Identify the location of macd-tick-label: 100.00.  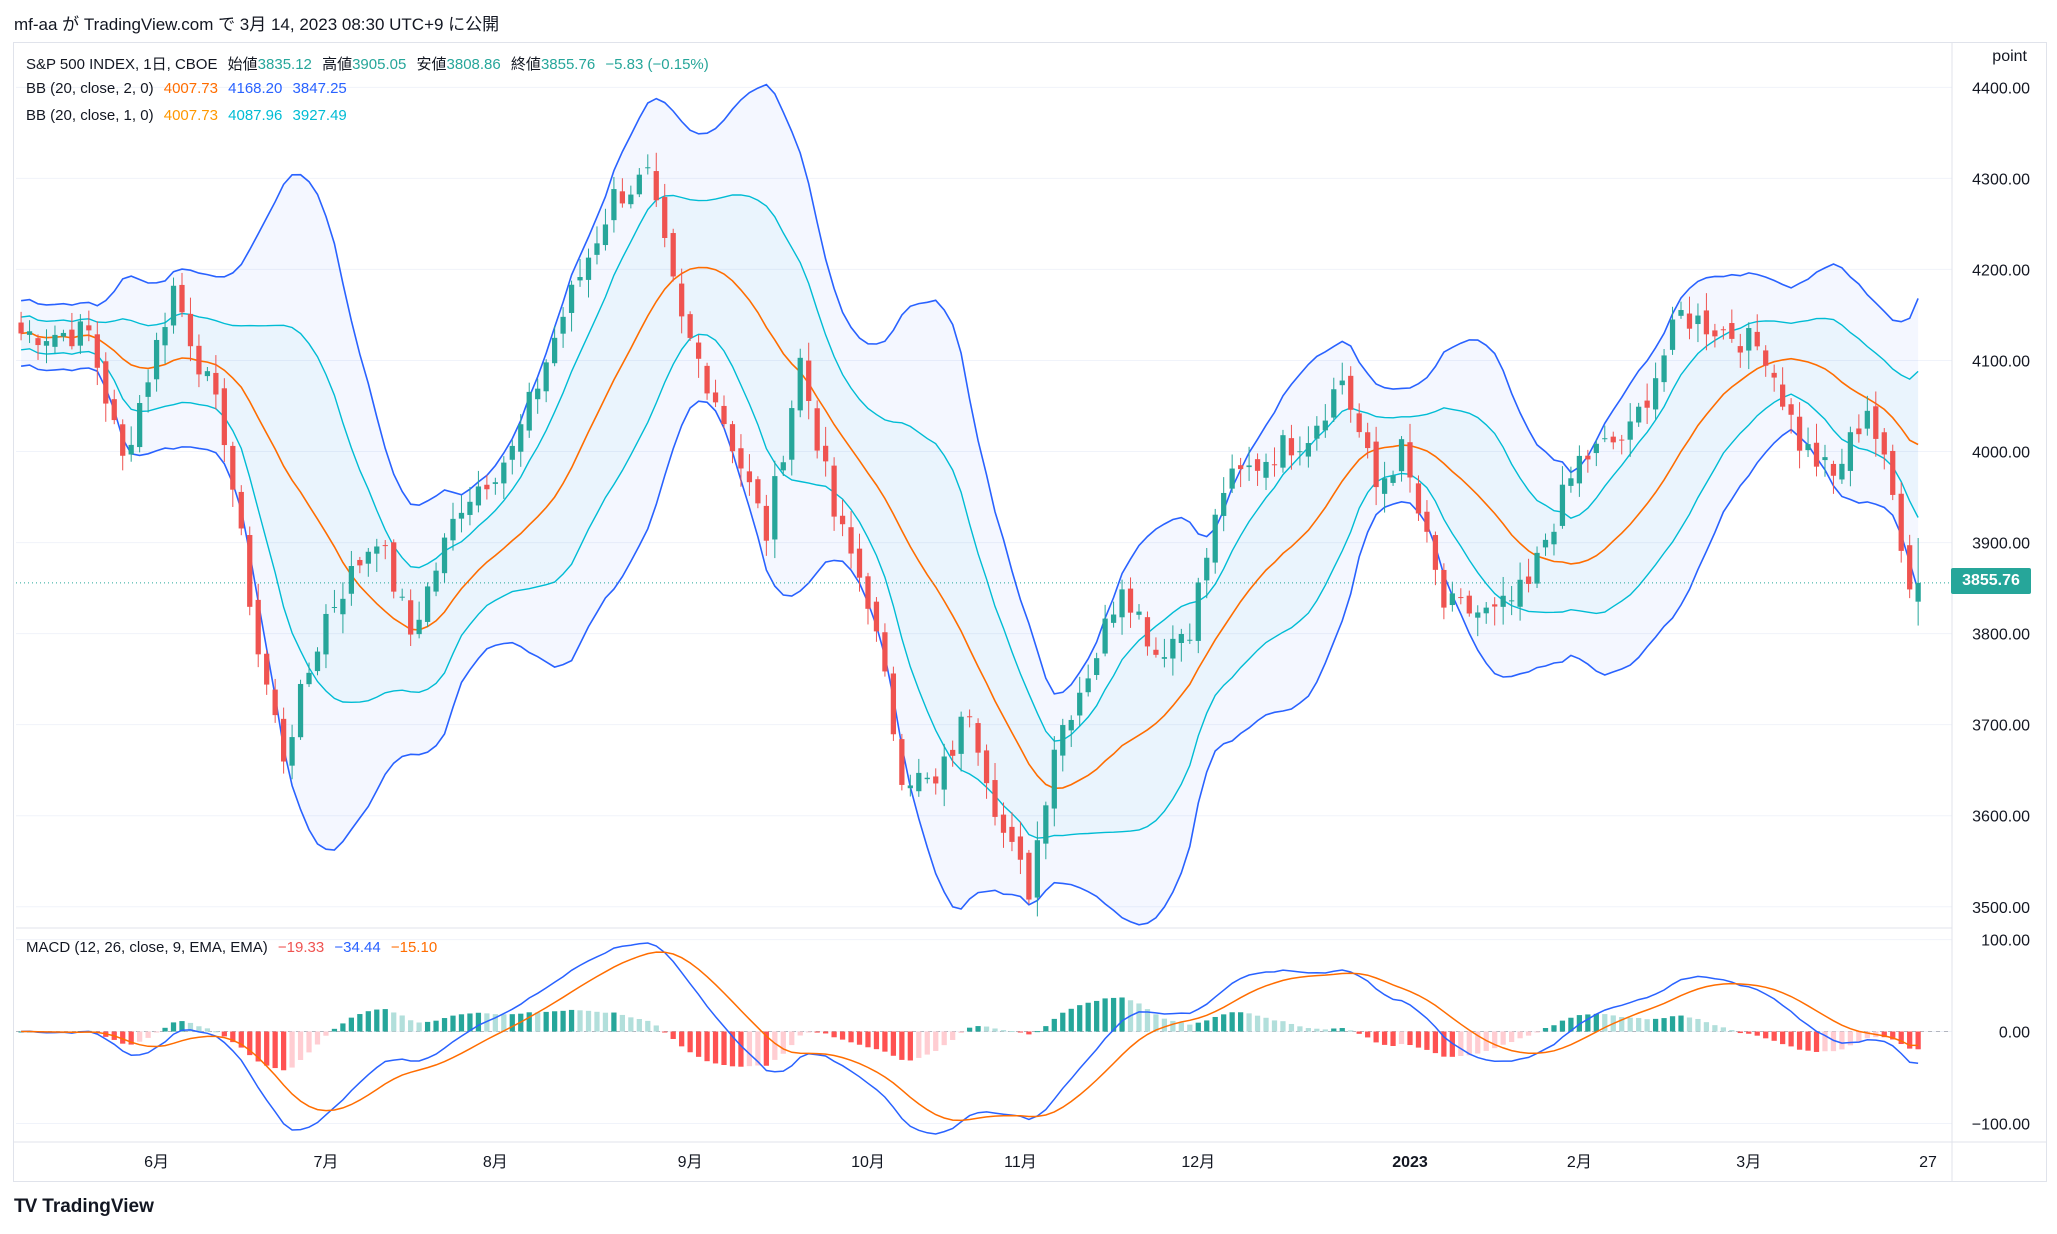
(2005, 941).